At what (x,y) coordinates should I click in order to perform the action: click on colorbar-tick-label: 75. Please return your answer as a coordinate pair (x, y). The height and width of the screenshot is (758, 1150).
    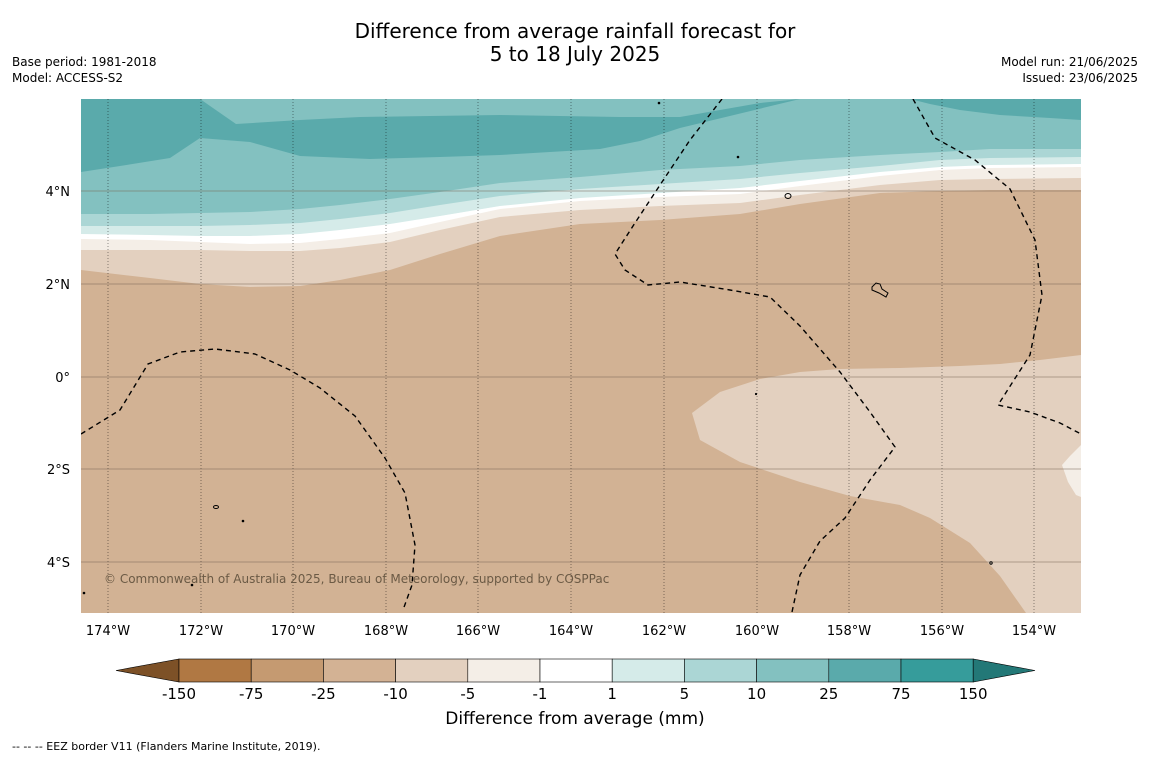
    Looking at the image, I should click on (900, 694).